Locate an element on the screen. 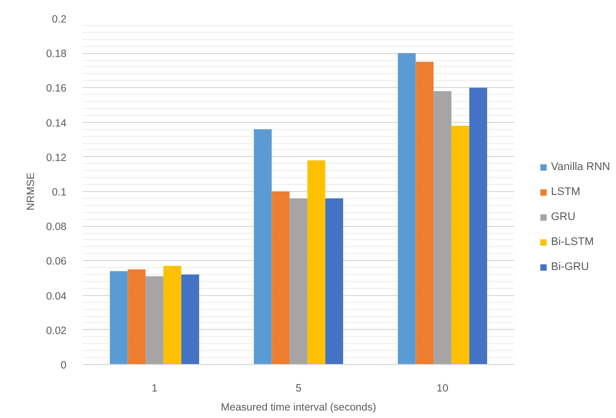 This screenshot has height=418, width=616. legend-label: Bi-GRU is located at coordinates (570, 267).